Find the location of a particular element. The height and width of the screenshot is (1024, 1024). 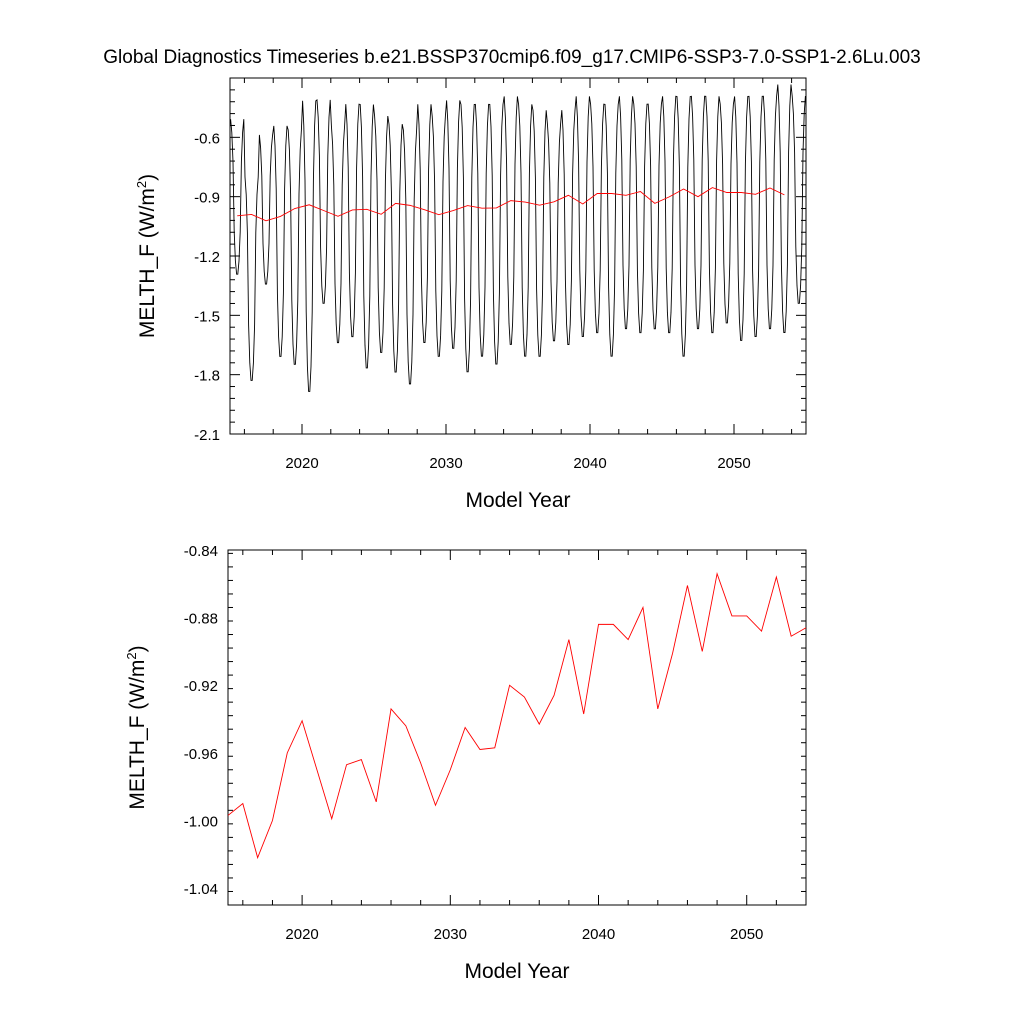

bottom-y-axis-label-sup: 2 is located at coordinates (131, 655).